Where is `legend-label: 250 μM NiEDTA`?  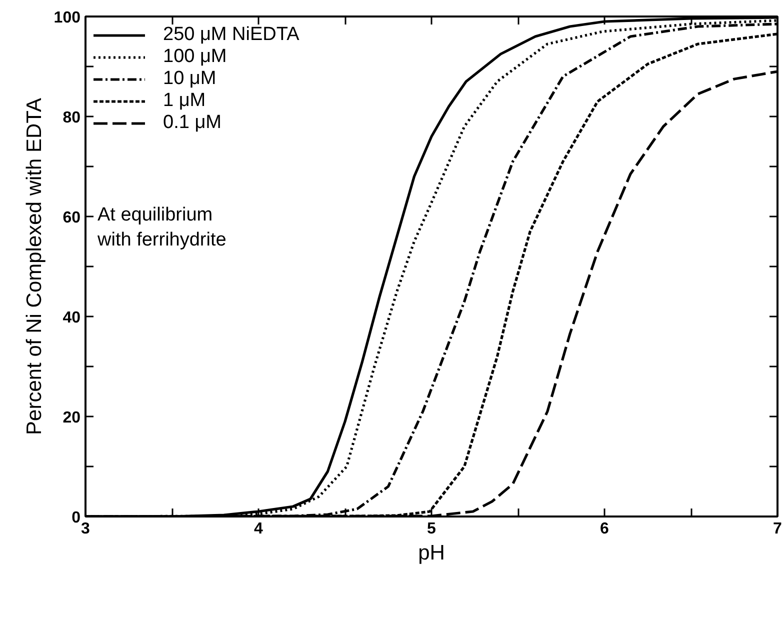
legend-label: 250 μM NiEDTA is located at coordinates (231, 35).